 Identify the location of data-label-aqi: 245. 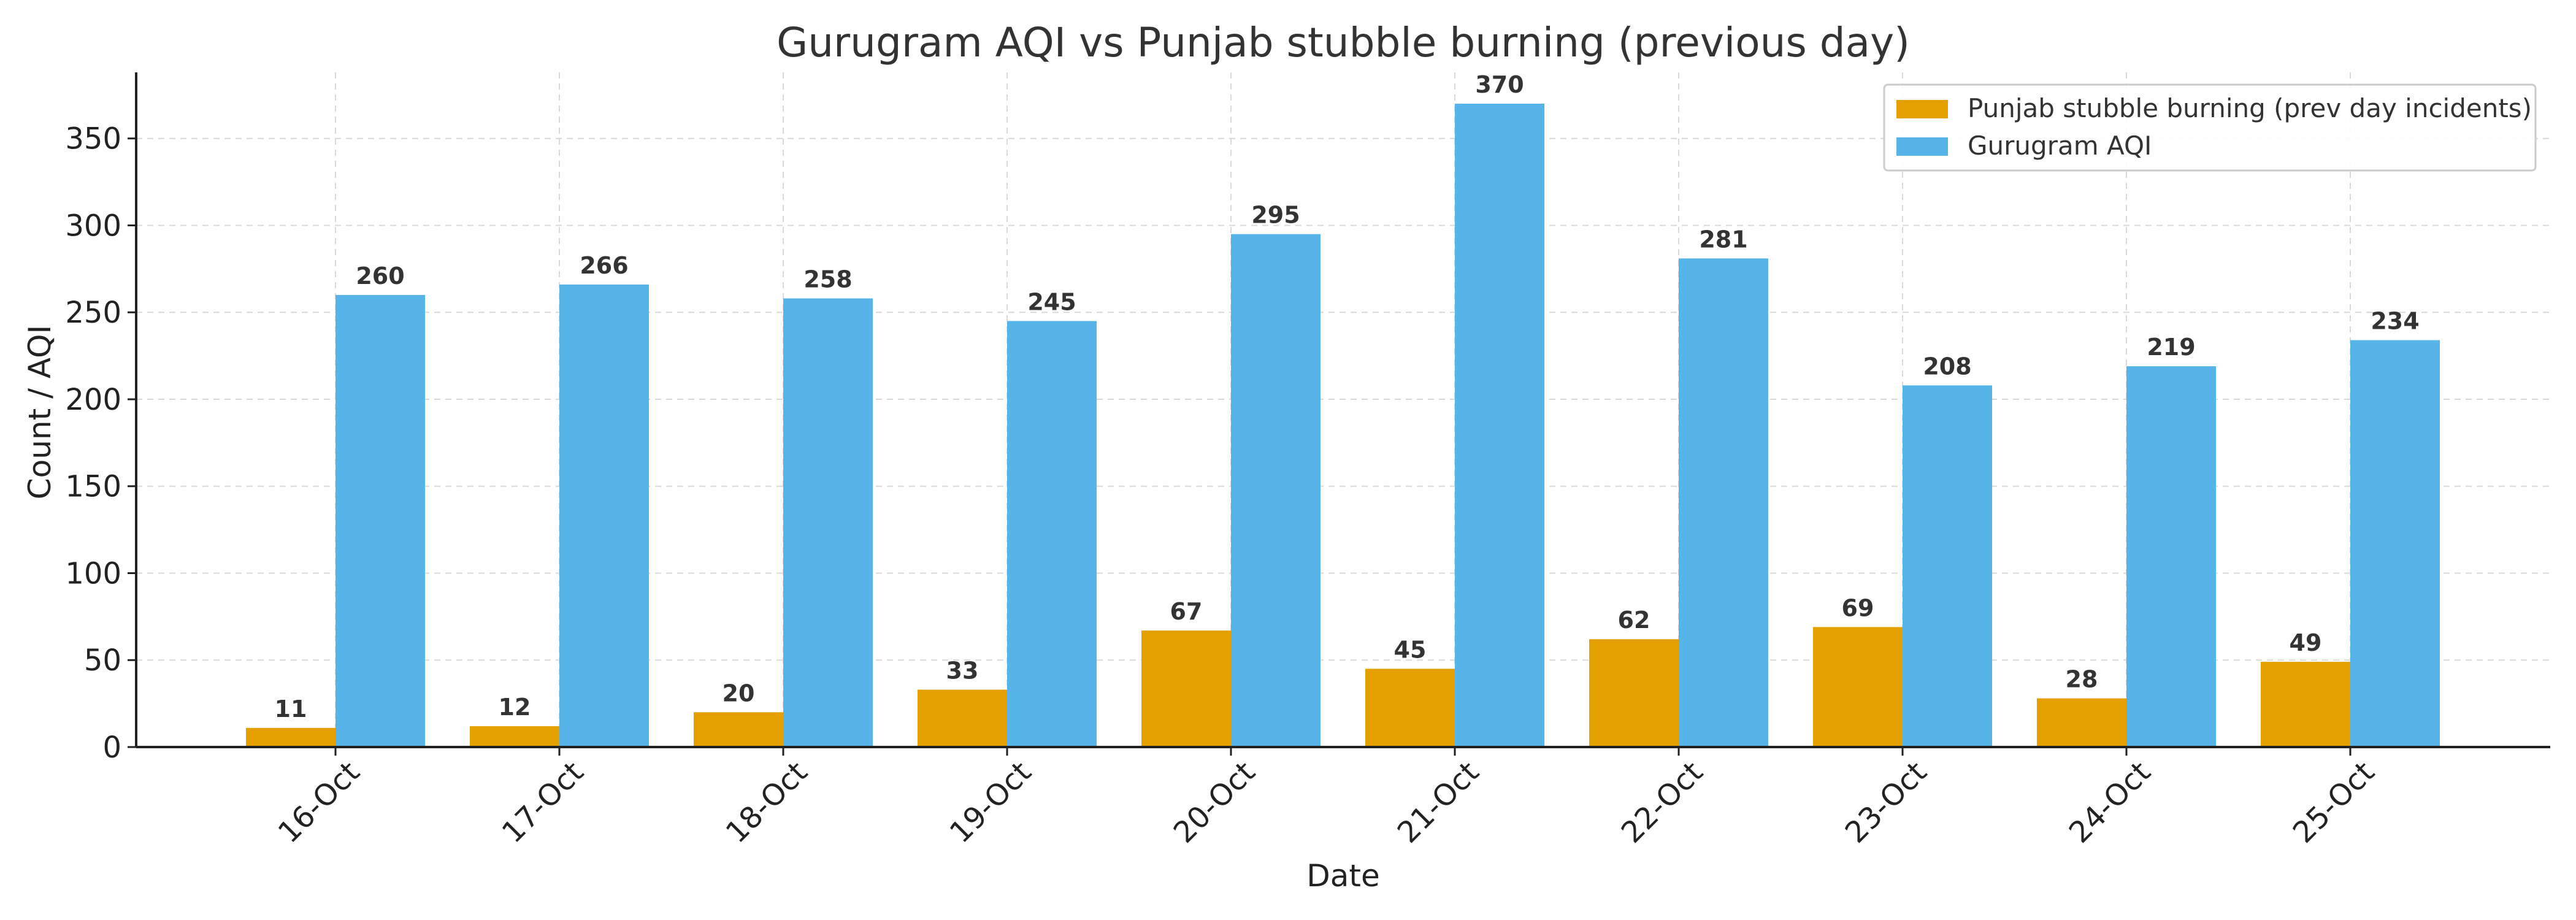
(1051, 301).